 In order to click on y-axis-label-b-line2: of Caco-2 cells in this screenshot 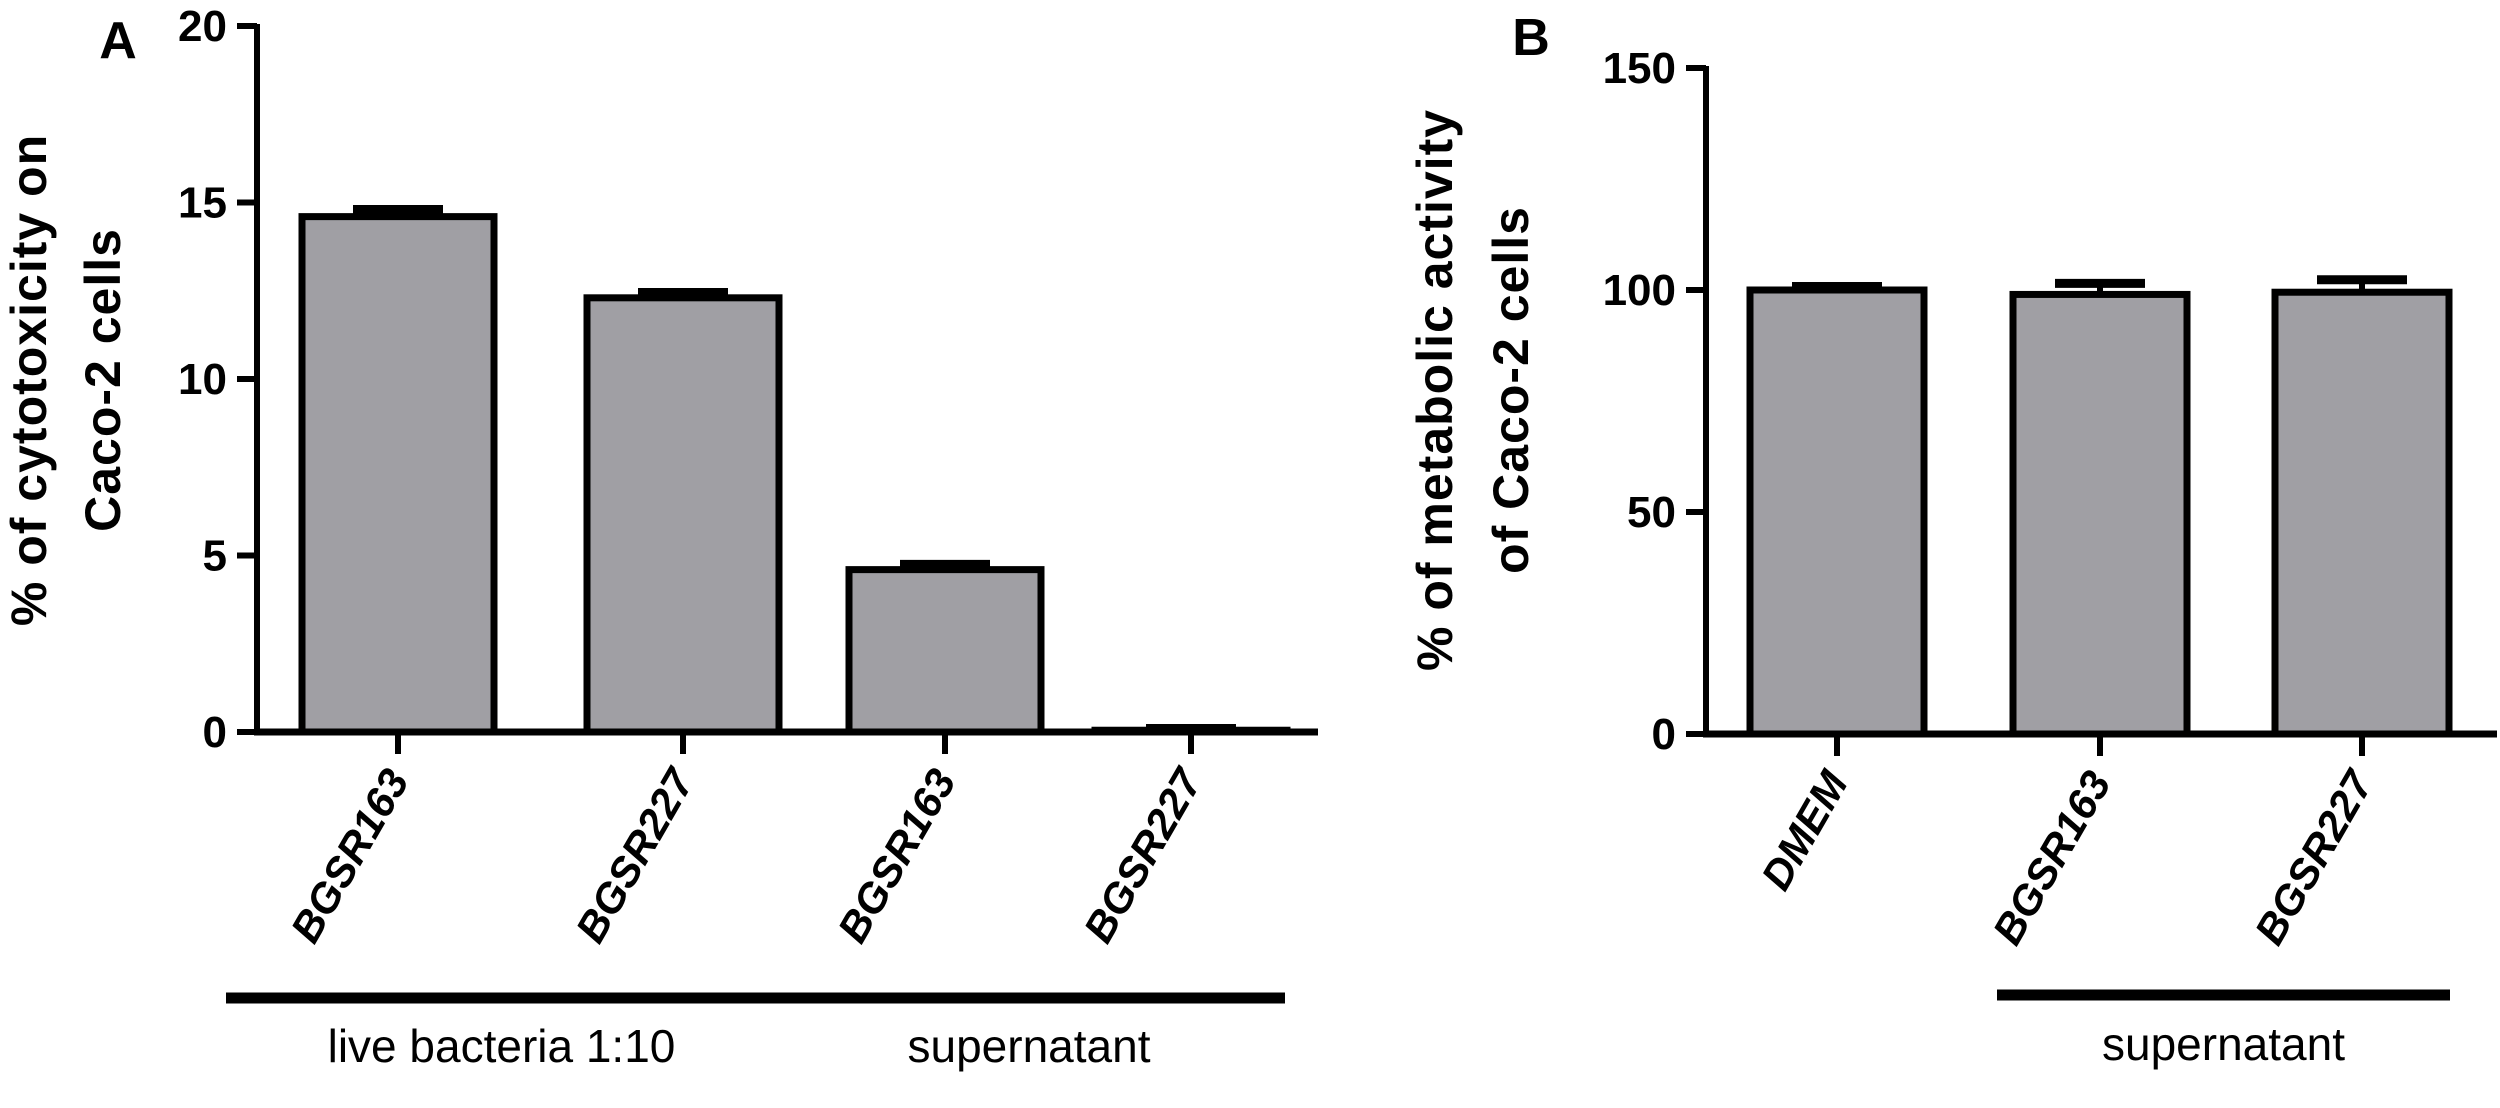, I will do `click(1511, 390)`.